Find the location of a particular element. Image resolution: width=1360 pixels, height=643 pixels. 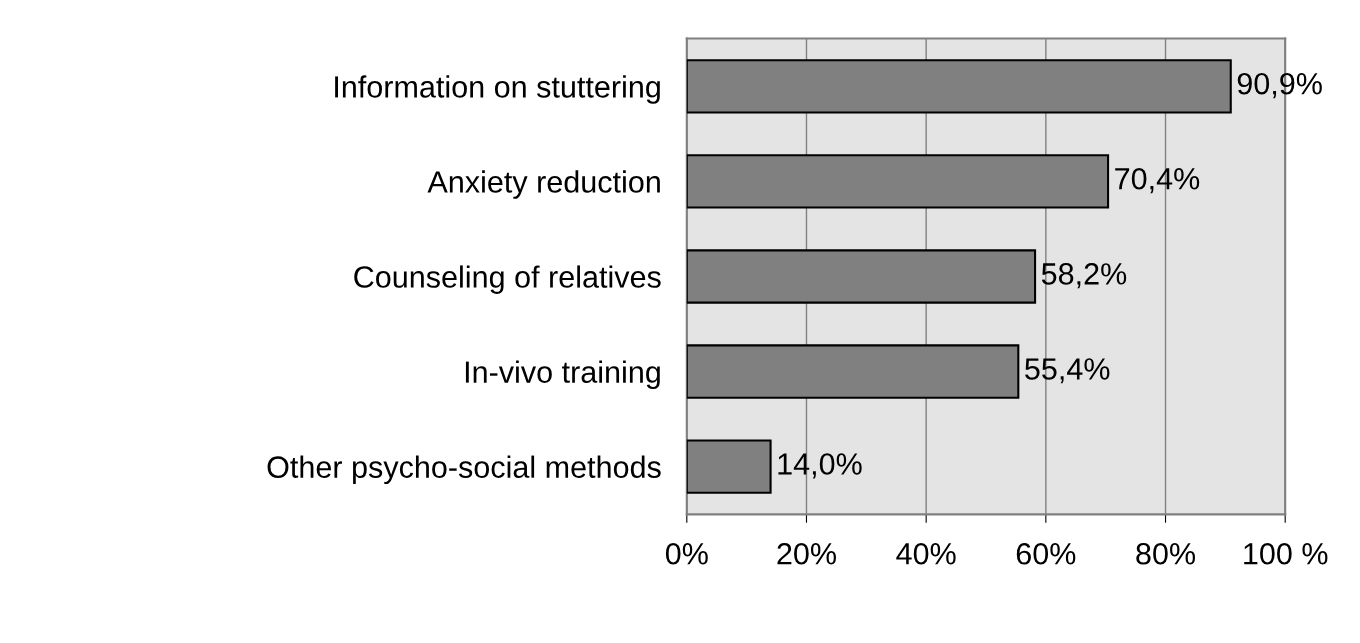

x-tick-label: 0% is located at coordinates (686, 553).